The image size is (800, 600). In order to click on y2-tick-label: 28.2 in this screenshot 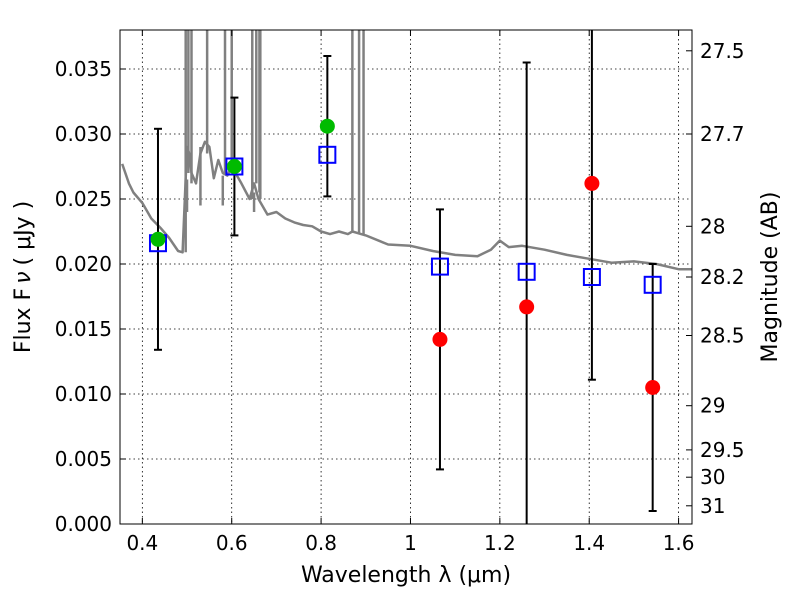, I will do `click(722, 277)`.